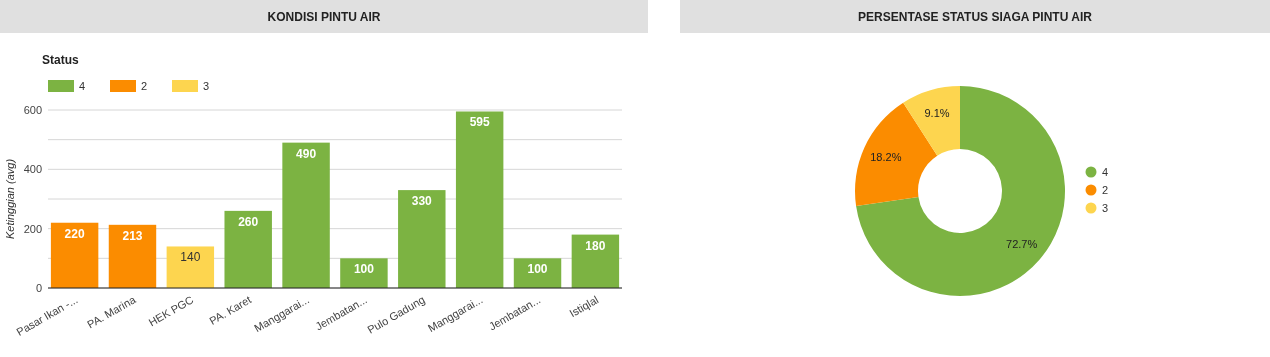 The width and height of the screenshot is (1270, 357). What do you see at coordinates (595, 245) in the screenshot?
I see `data-label: 180` at bounding box center [595, 245].